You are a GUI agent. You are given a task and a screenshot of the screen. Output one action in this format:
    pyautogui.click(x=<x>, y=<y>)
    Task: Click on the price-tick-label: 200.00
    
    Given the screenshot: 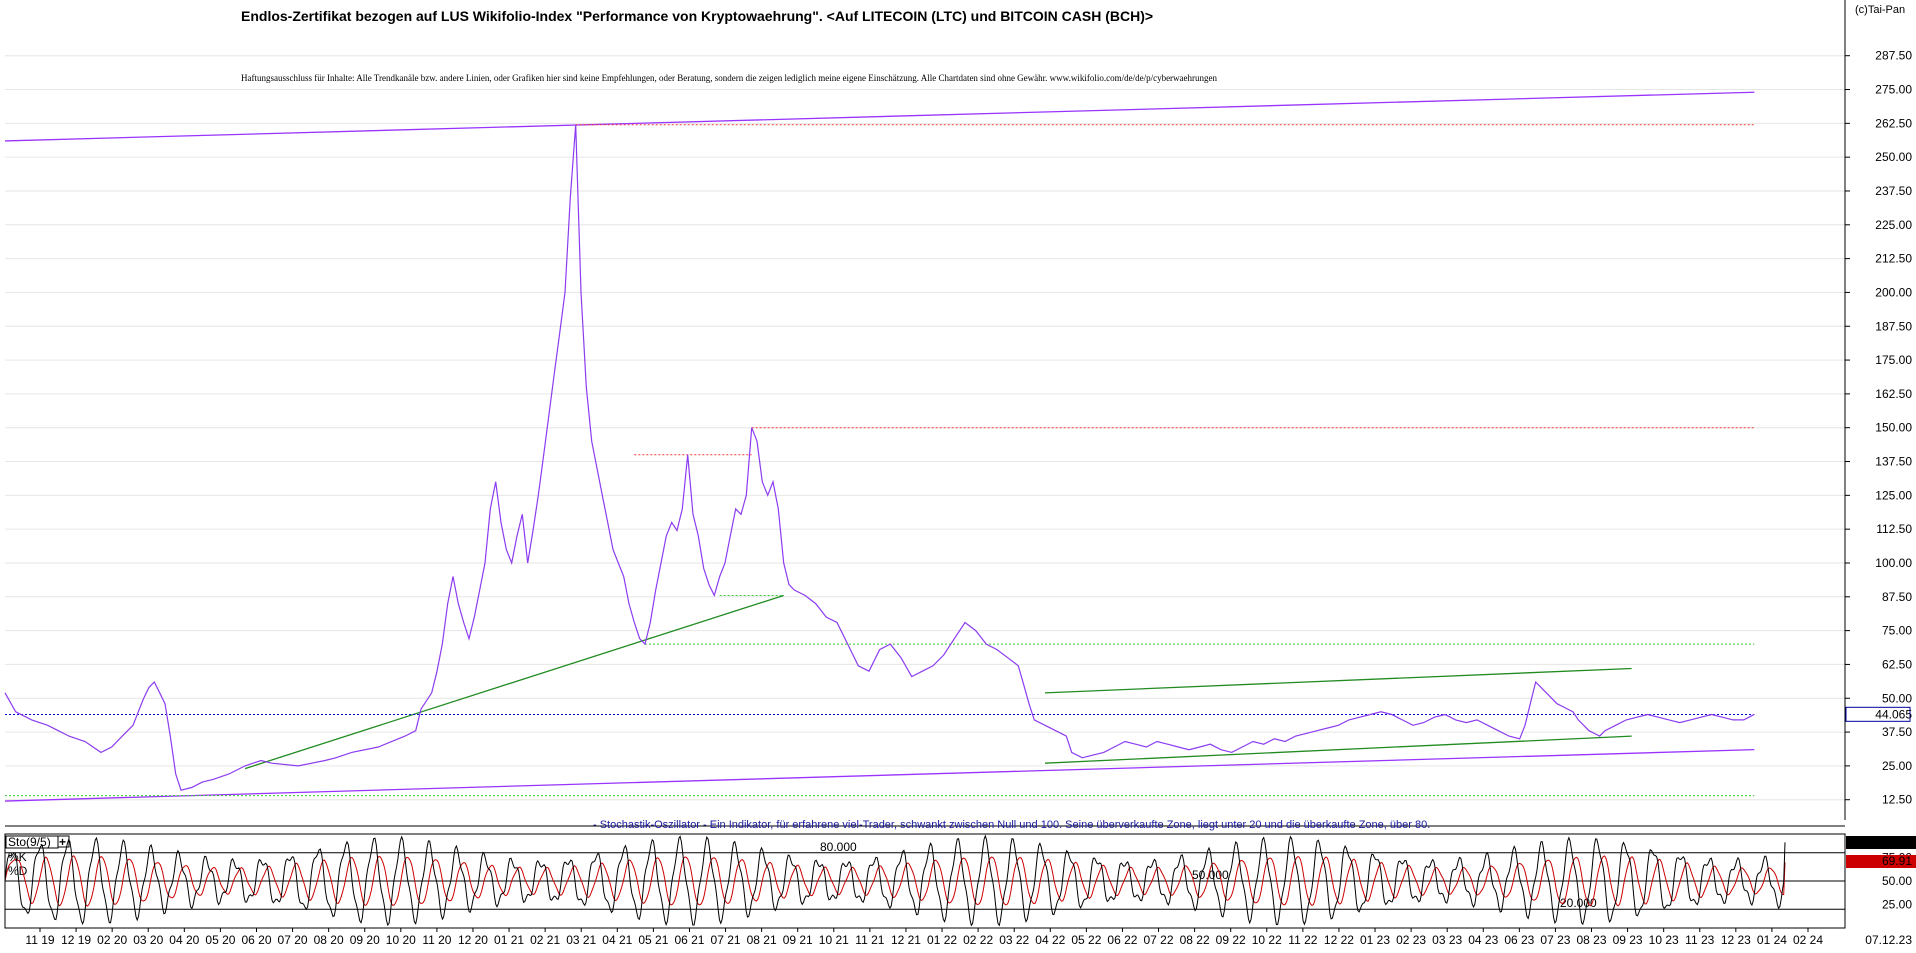 What is the action you would take?
    pyautogui.click(x=1893, y=292)
    